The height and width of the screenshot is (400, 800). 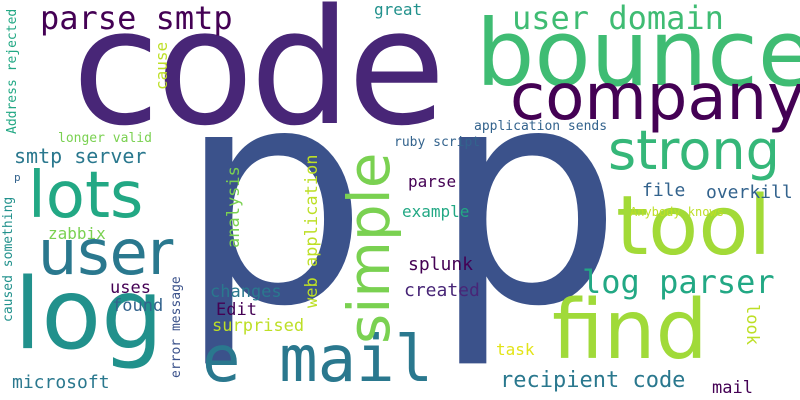 I want to click on word-changes: changes, so click(x=246, y=292).